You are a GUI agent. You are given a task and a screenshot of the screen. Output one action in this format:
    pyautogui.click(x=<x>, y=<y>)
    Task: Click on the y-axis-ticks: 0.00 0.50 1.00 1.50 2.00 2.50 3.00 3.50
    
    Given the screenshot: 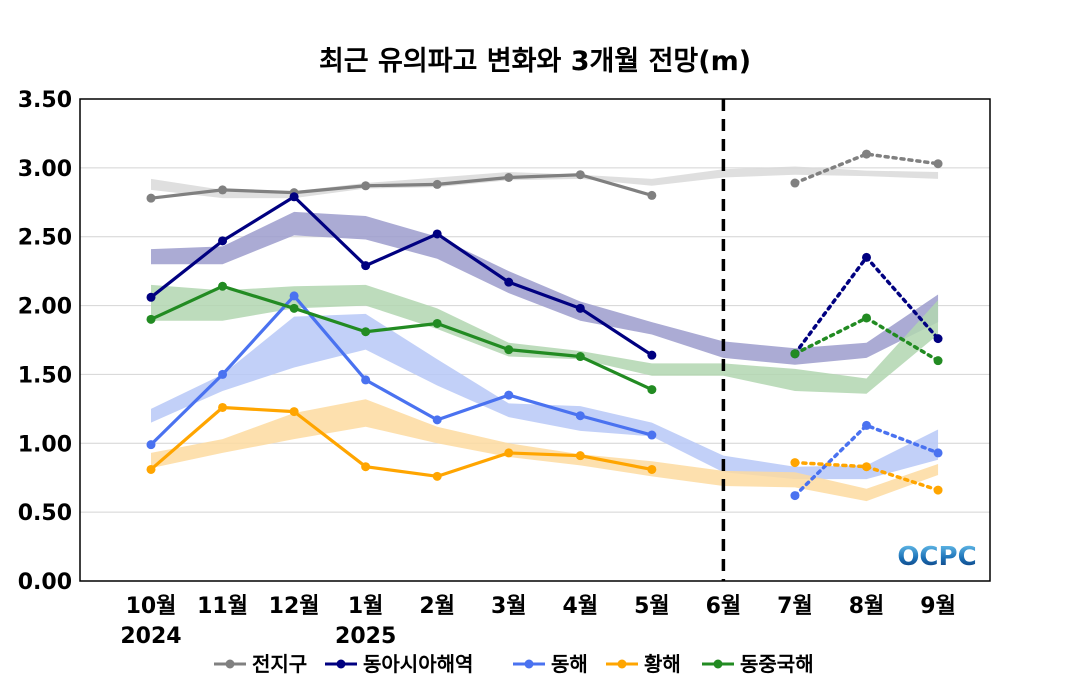 What is the action you would take?
    pyautogui.click(x=45, y=341)
    